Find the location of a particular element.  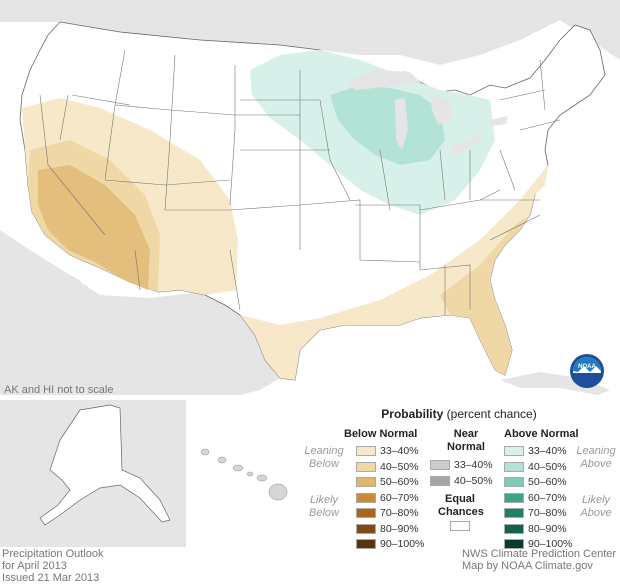

below-normal-legend-row: 40–50% is located at coordinates (387, 467).